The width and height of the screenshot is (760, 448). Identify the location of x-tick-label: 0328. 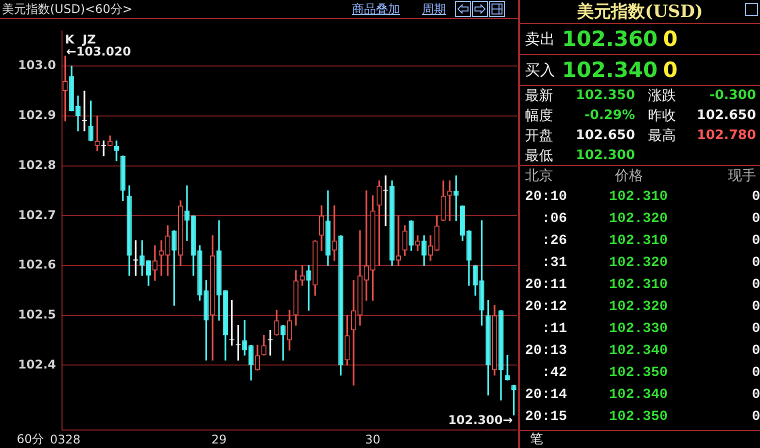
(65, 439).